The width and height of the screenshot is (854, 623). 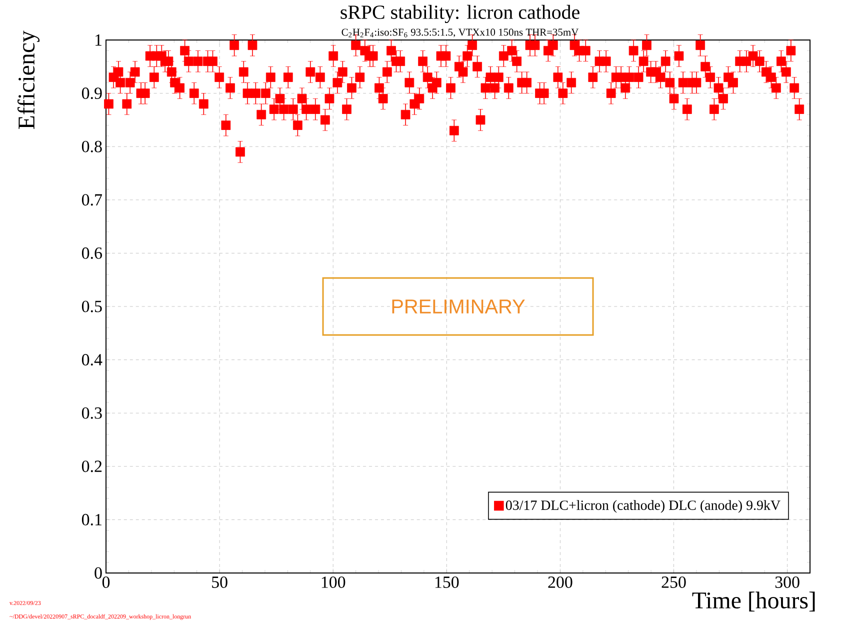 What do you see at coordinates (460, 33) in the screenshot?
I see `text: C$_{2}$H$_{2}$F$_{4}$:iso:SF$_{6}$ 93.5:5:1.5, VTXx10 150ns THR=35mV` at bounding box center [460, 33].